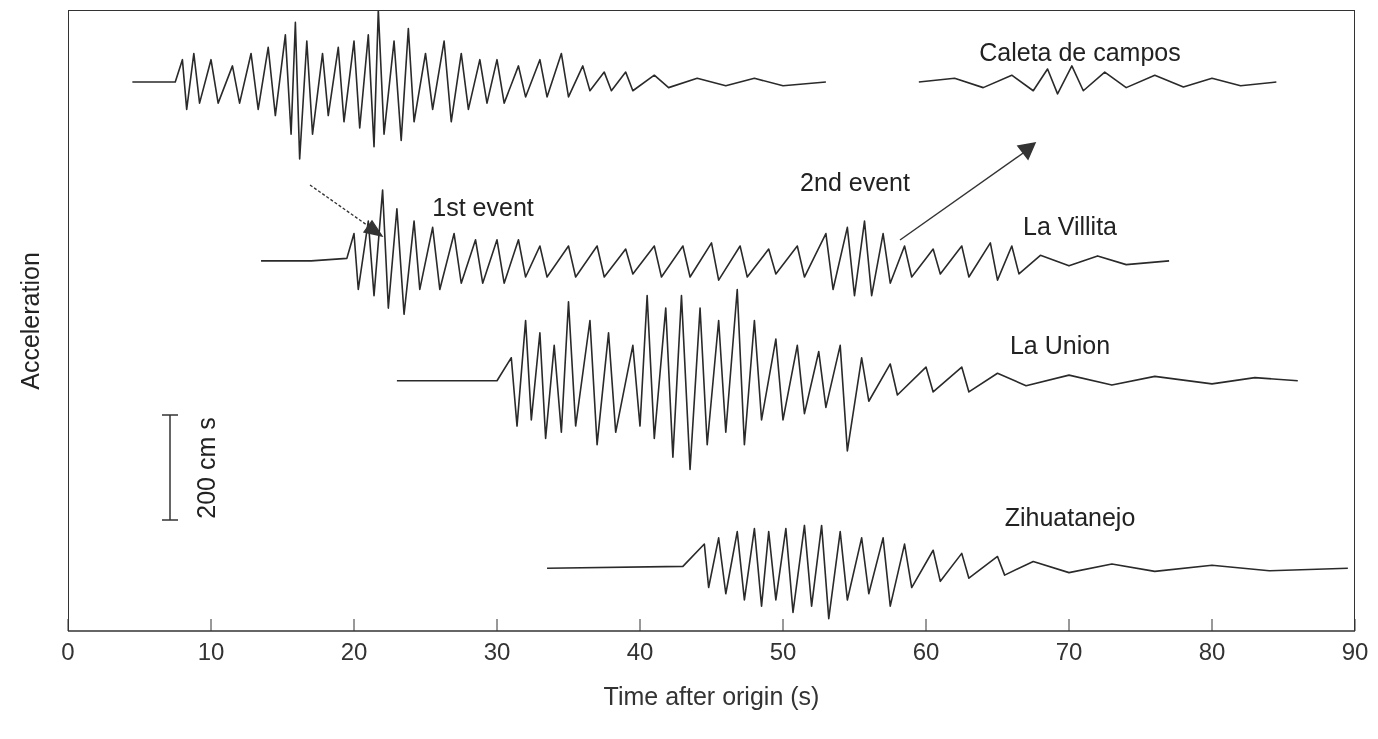 This screenshot has width=1378, height=739. I want to click on x-tick-label: 0, so click(68, 652).